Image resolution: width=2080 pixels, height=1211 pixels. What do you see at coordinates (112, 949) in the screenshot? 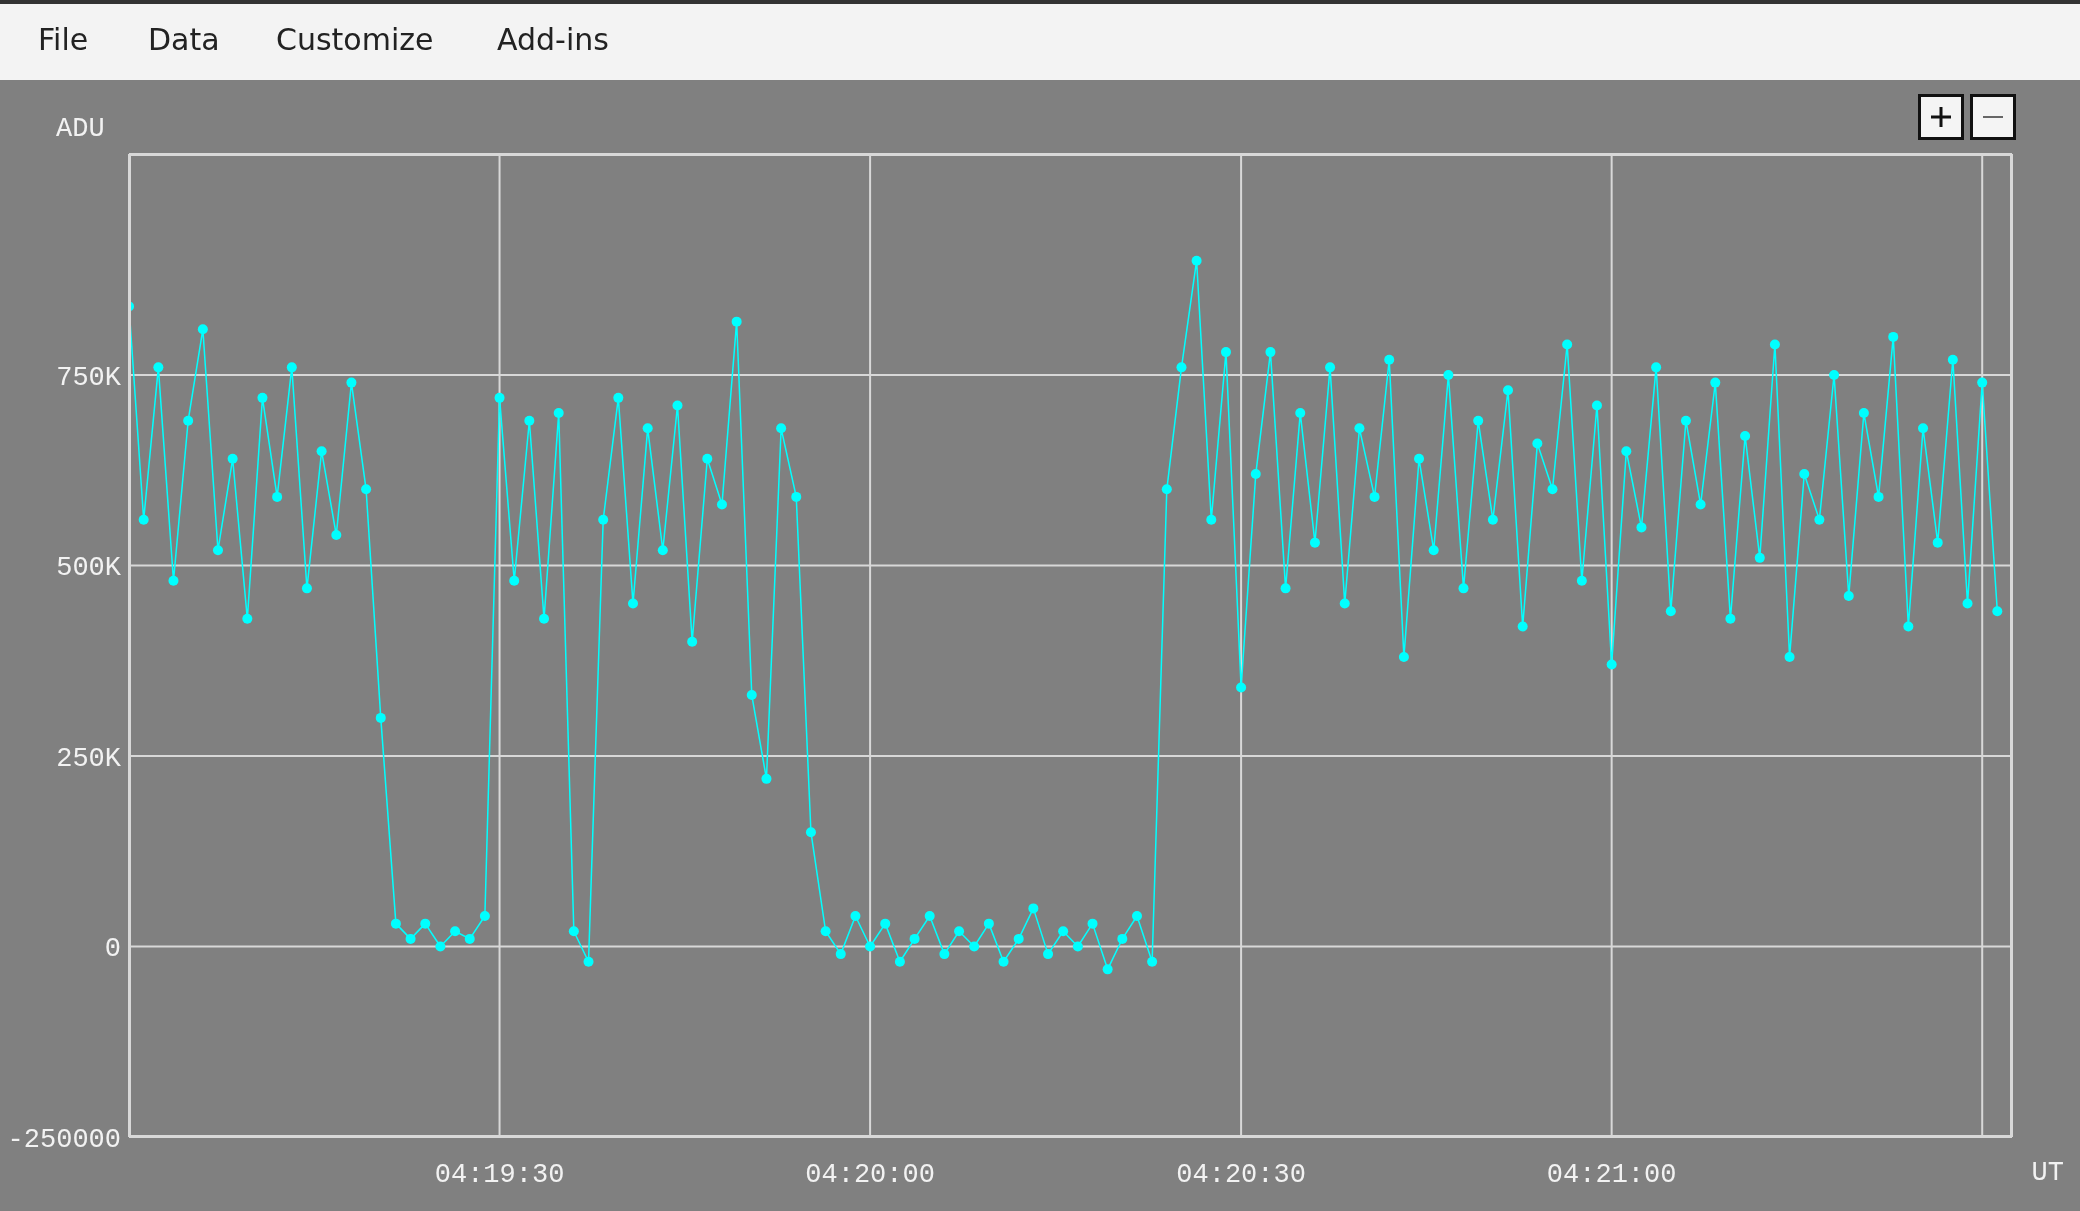
I see `y-tick-label: 0` at bounding box center [112, 949].